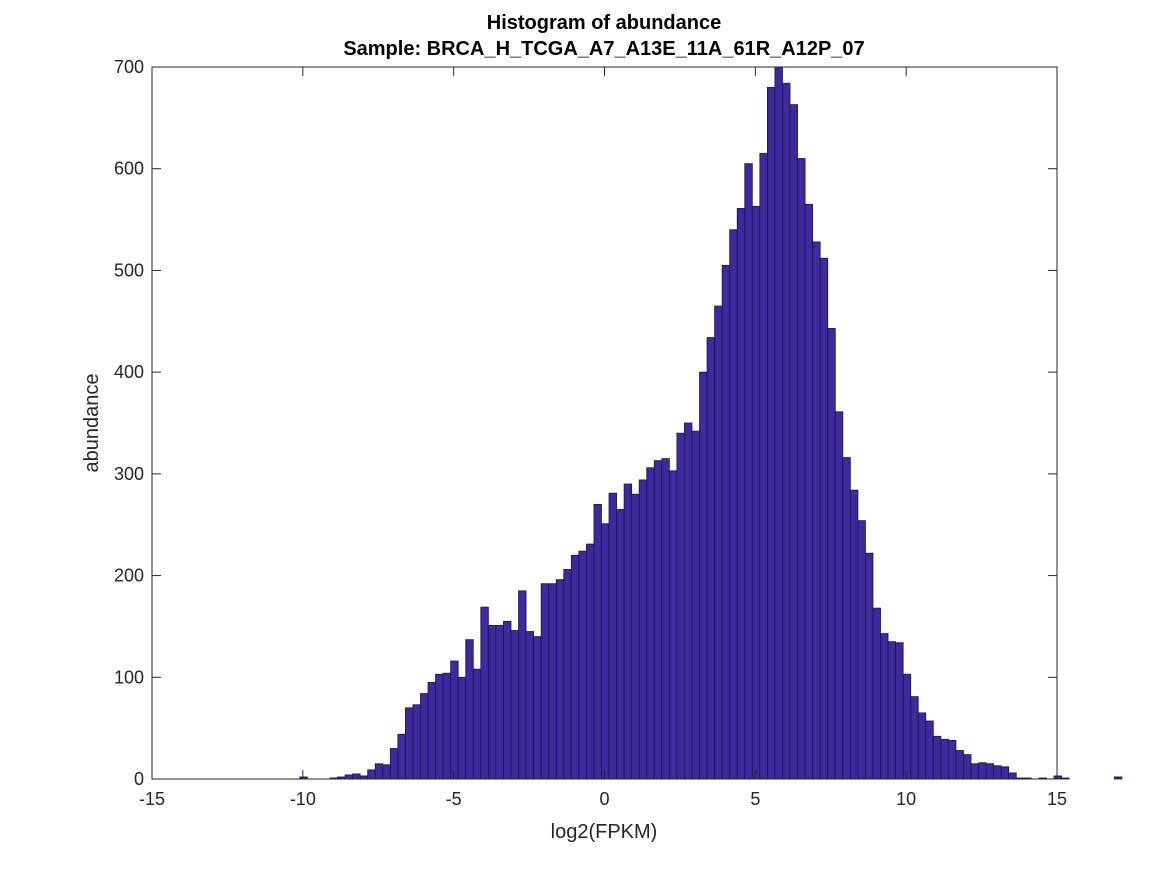 The height and width of the screenshot is (875, 1167). Describe the element at coordinates (604, 23) in the screenshot. I see `chart-title: Histogram of abundance` at that location.